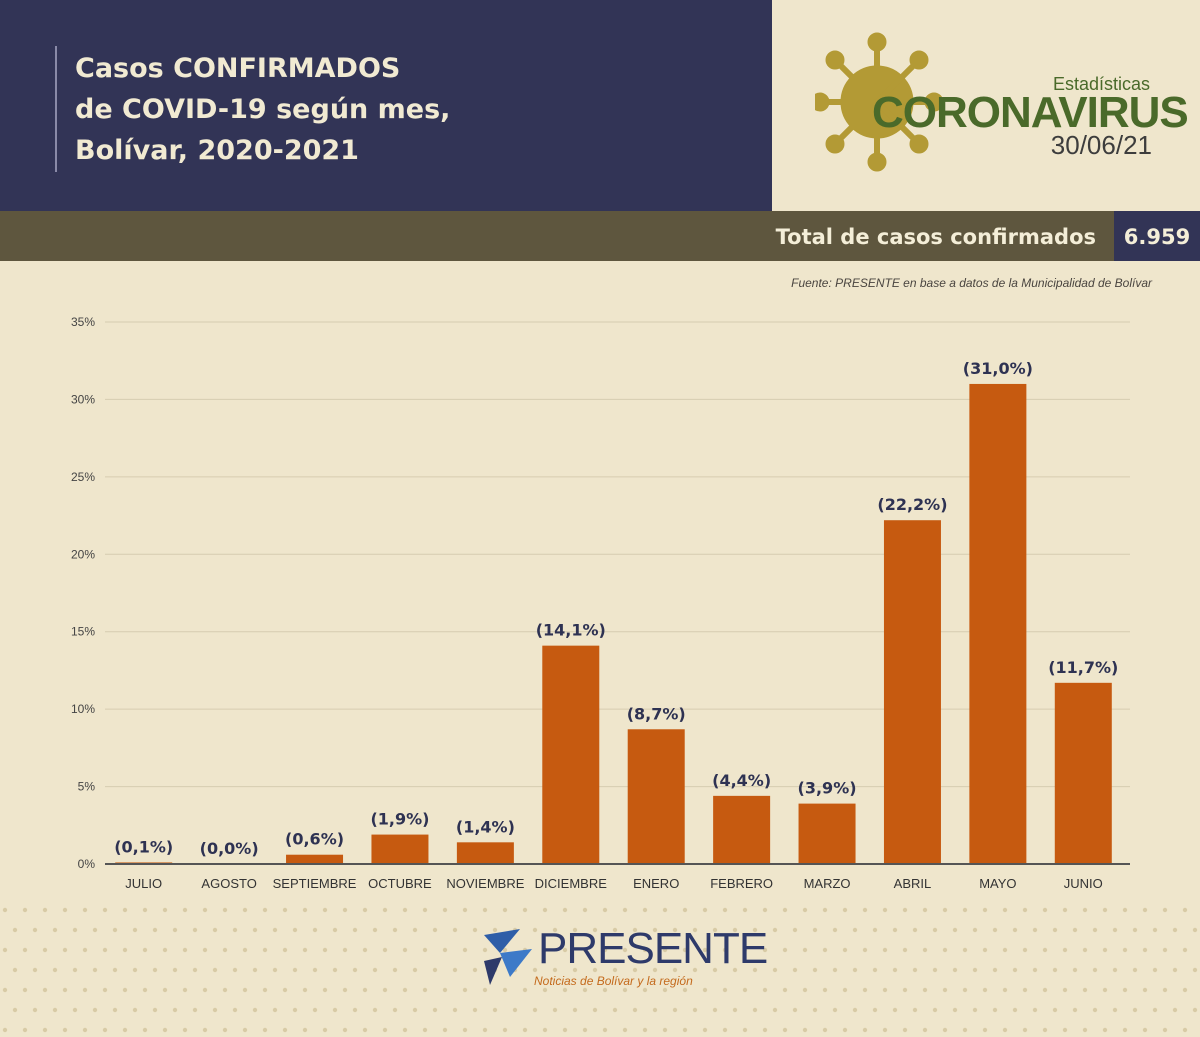  What do you see at coordinates (83, 709) in the screenshot?
I see `y-tick-label: 10%` at bounding box center [83, 709].